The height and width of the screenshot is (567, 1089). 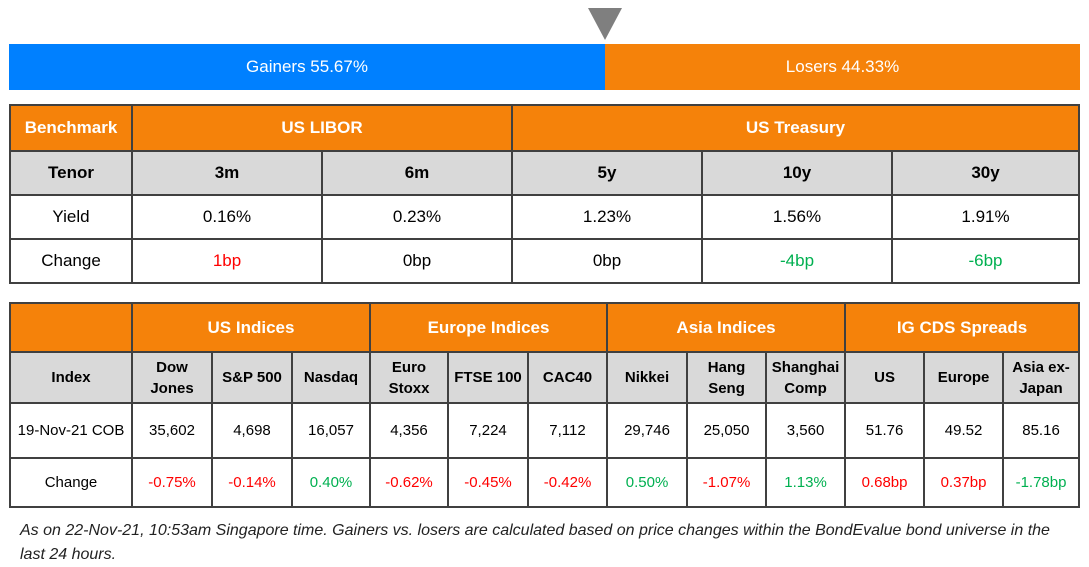 I want to click on yield-row: Yield 0.16% 0.23% 1.23% 1.56% 1.91%, so click(x=544, y=217).